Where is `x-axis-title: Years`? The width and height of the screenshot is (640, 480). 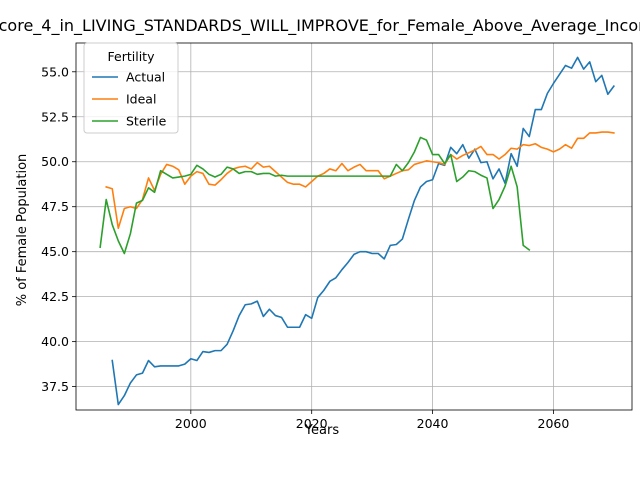
x-axis-title: Years is located at coordinates (322, 430).